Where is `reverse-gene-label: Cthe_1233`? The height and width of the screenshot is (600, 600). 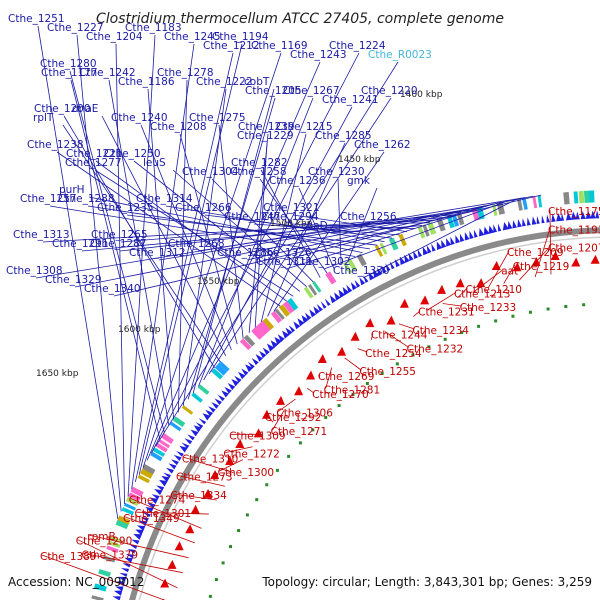 reverse-gene-label: Cthe_1233 is located at coordinates (488, 308).